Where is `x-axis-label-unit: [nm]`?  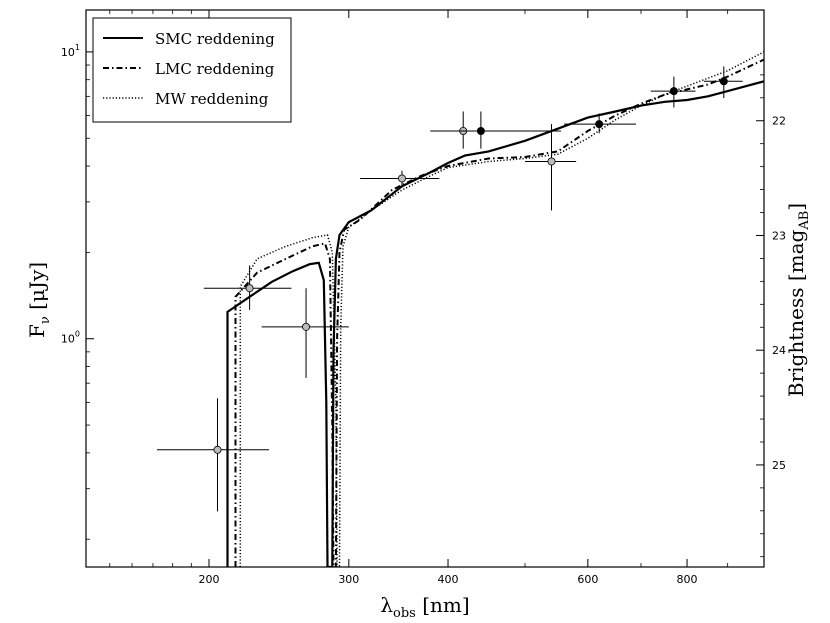
x-axis-label-unit: [nm] is located at coordinates (443, 605).